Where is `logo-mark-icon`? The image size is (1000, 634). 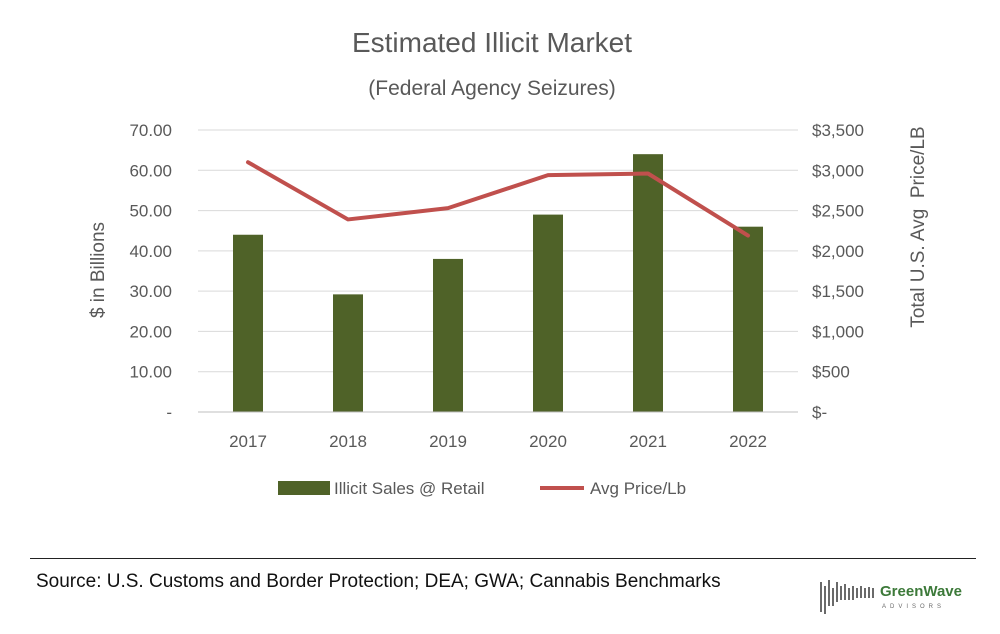
logo-mark-icon is located at coordinates (847, 597).